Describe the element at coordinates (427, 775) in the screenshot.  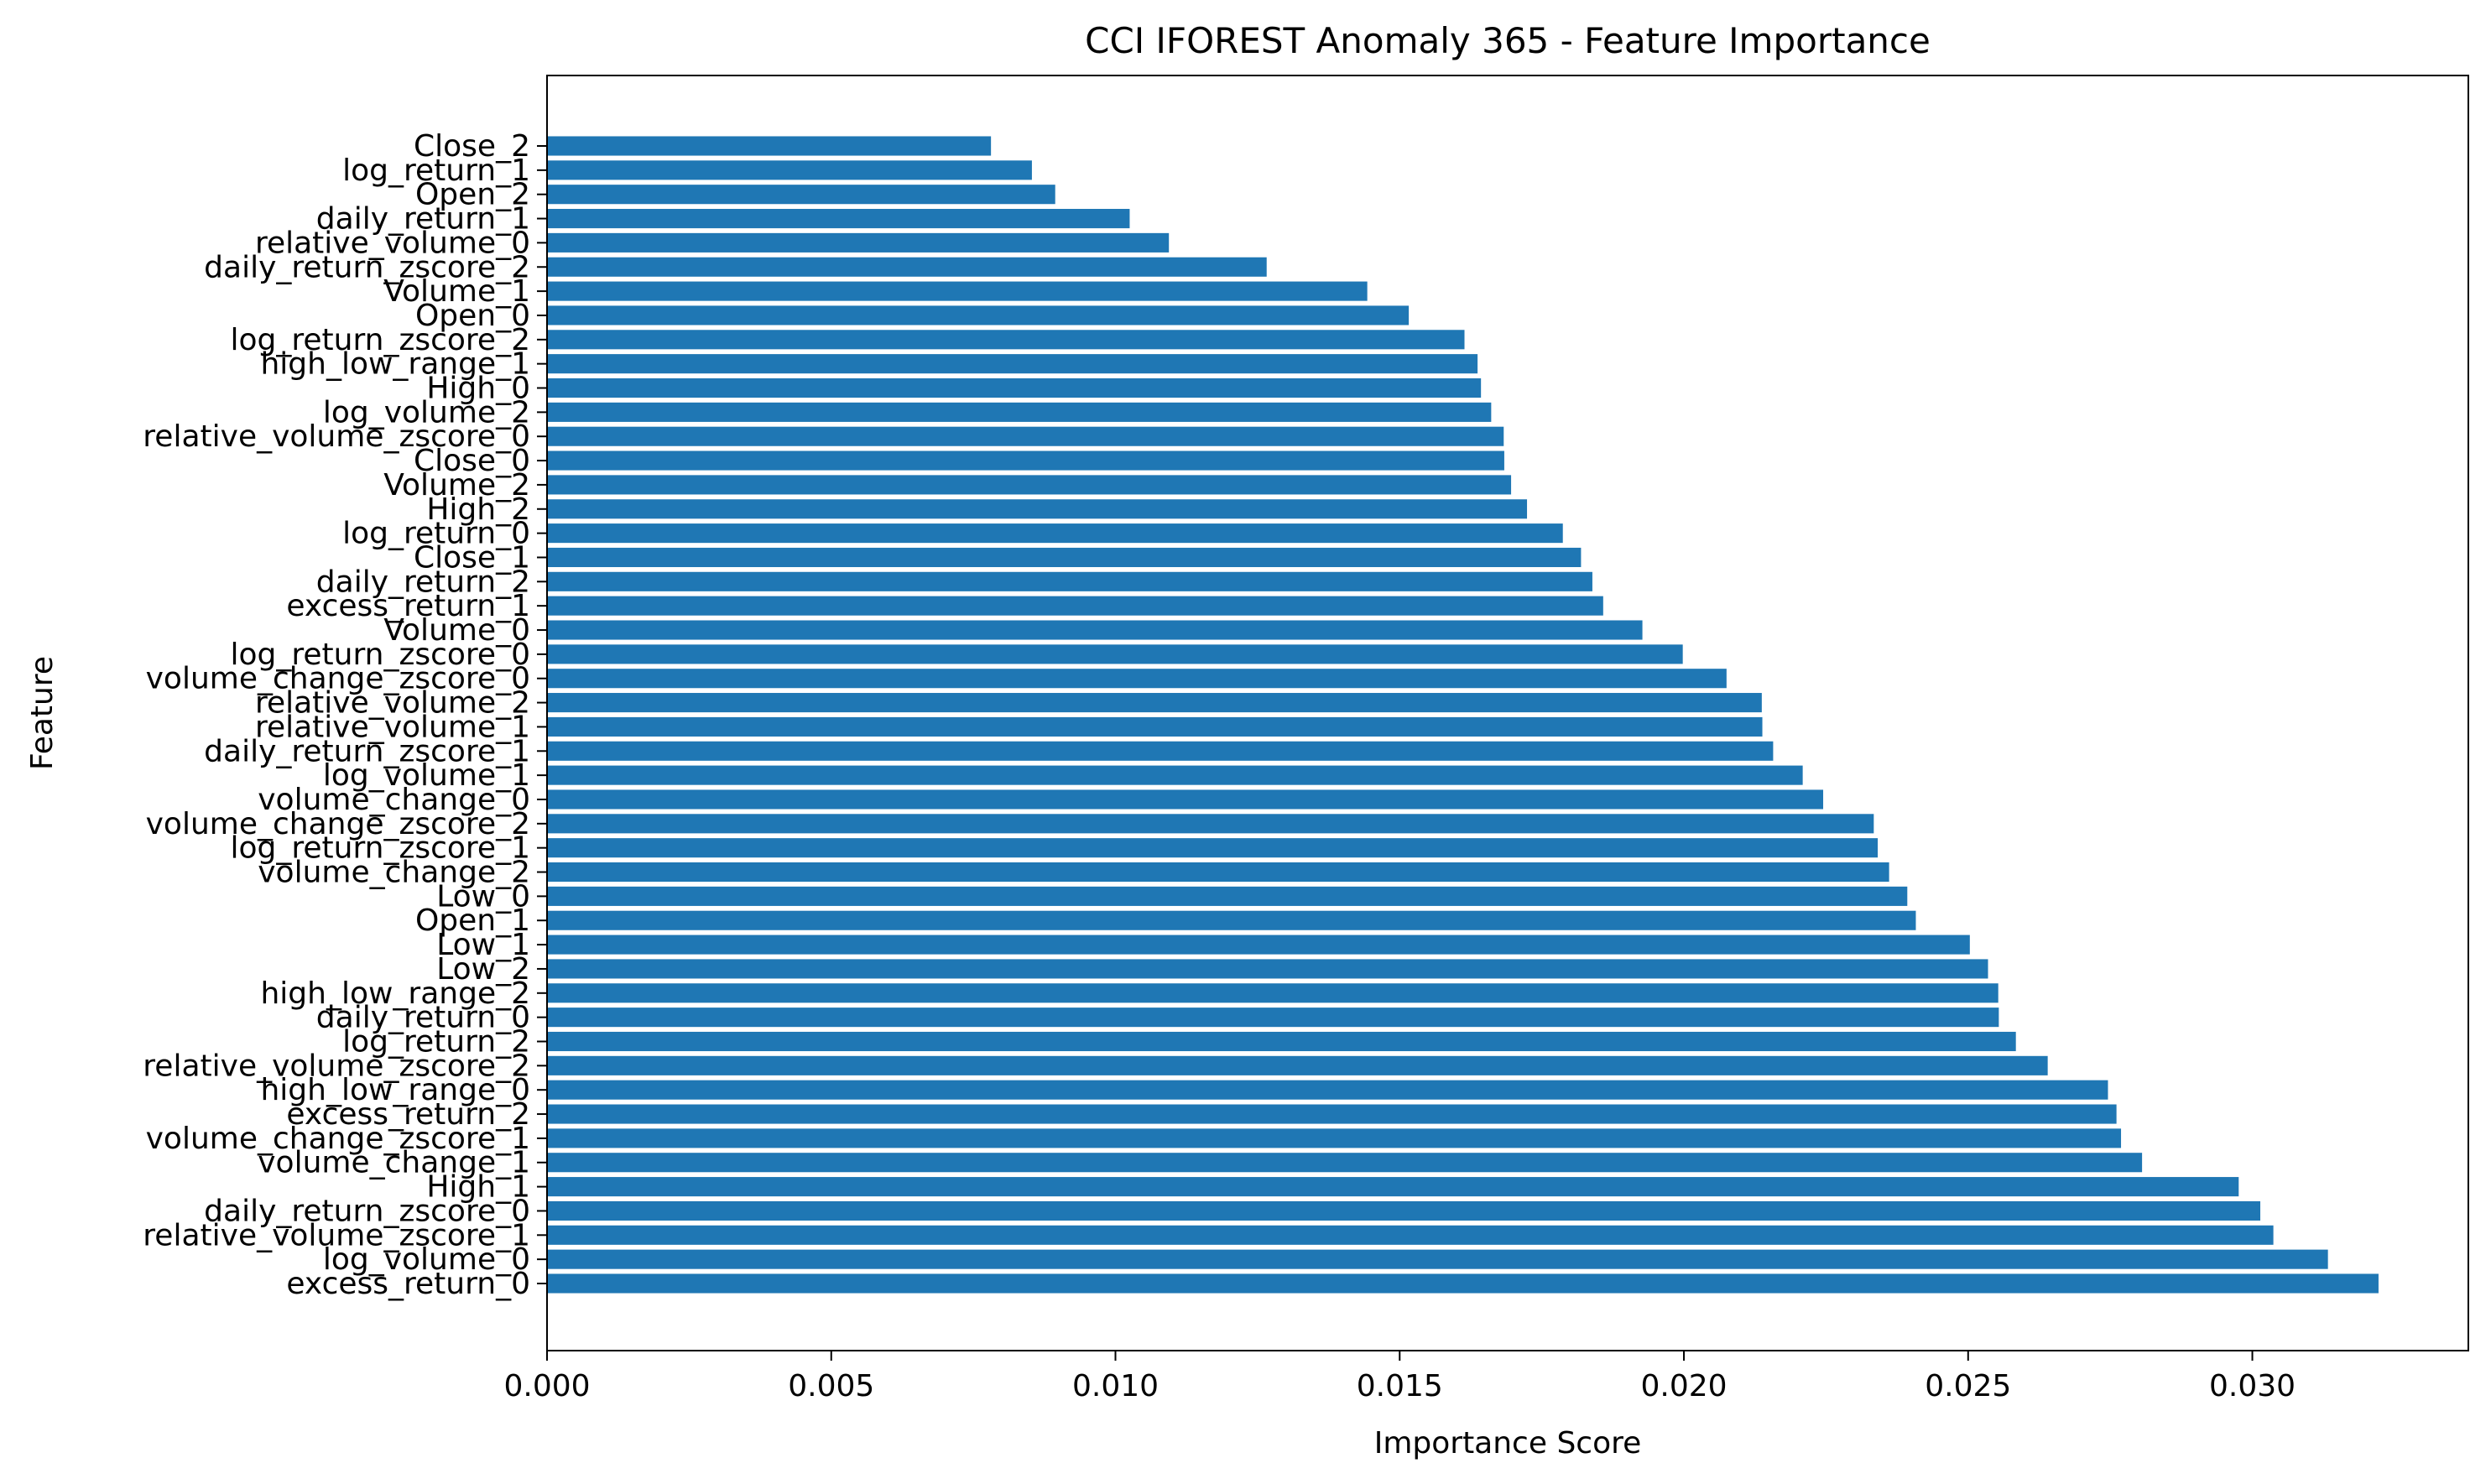
I see `y-tick-label: log_volume_1` at that location.